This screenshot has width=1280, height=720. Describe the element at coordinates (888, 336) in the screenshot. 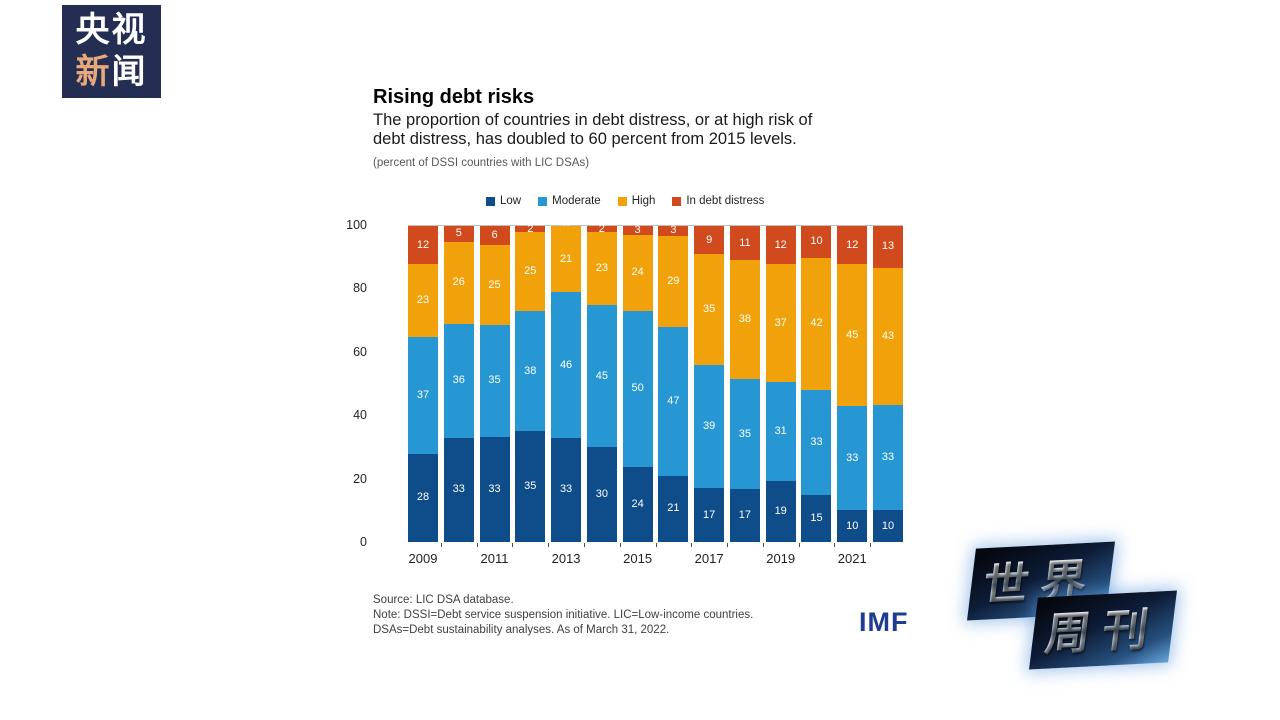

I see `segment-high-2022: 43` at that location.